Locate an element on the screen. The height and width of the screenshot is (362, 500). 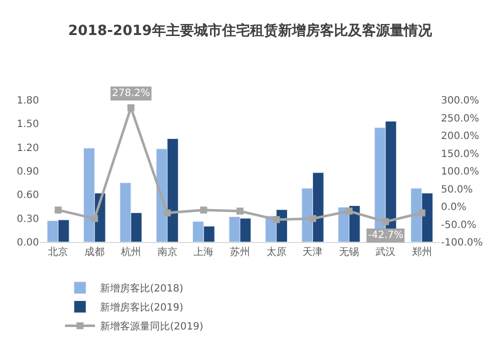
y2-tick-label: 200.0% is located at coordinates (460, 136).